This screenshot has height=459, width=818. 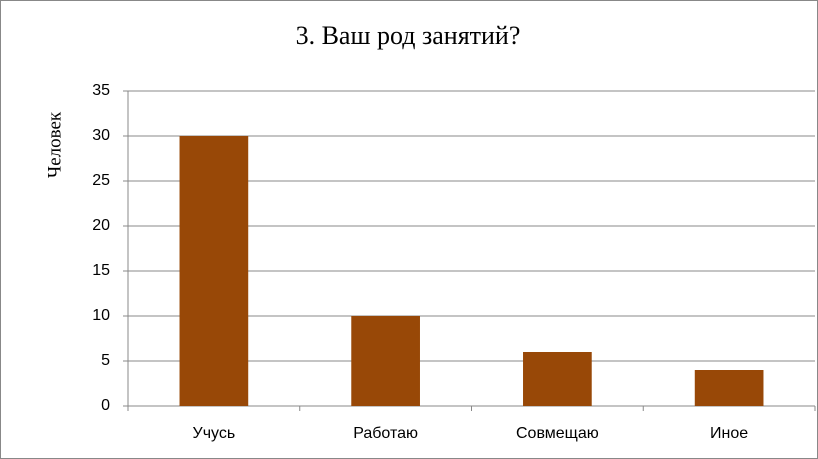 I want to click on y-tick-label: 10, so click(x=101, y=315).